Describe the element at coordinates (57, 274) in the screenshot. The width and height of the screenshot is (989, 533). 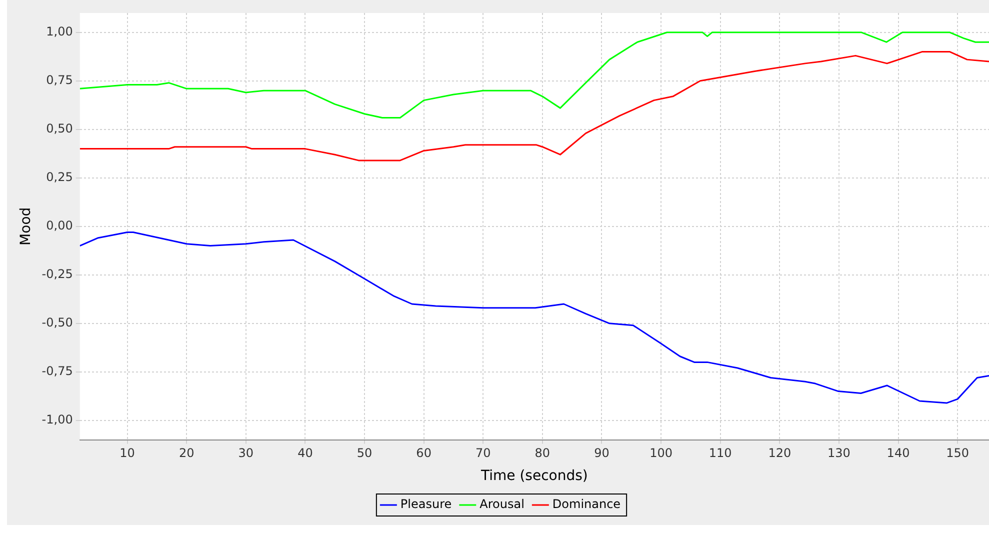
I see `y-tick-label: -0,25` at that location.